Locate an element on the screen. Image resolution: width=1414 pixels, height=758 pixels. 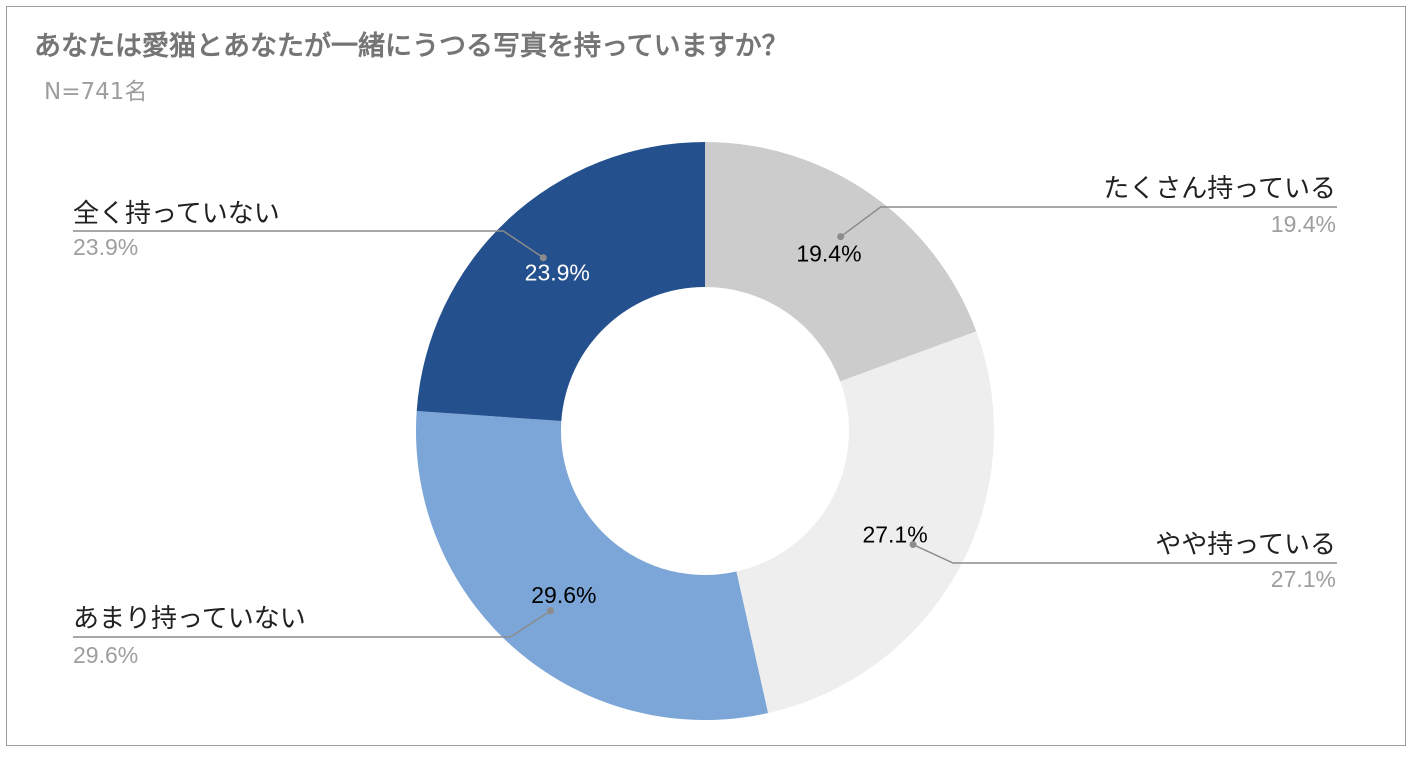
slice-value-label: 29.6% is located at coordinates (563, 595).